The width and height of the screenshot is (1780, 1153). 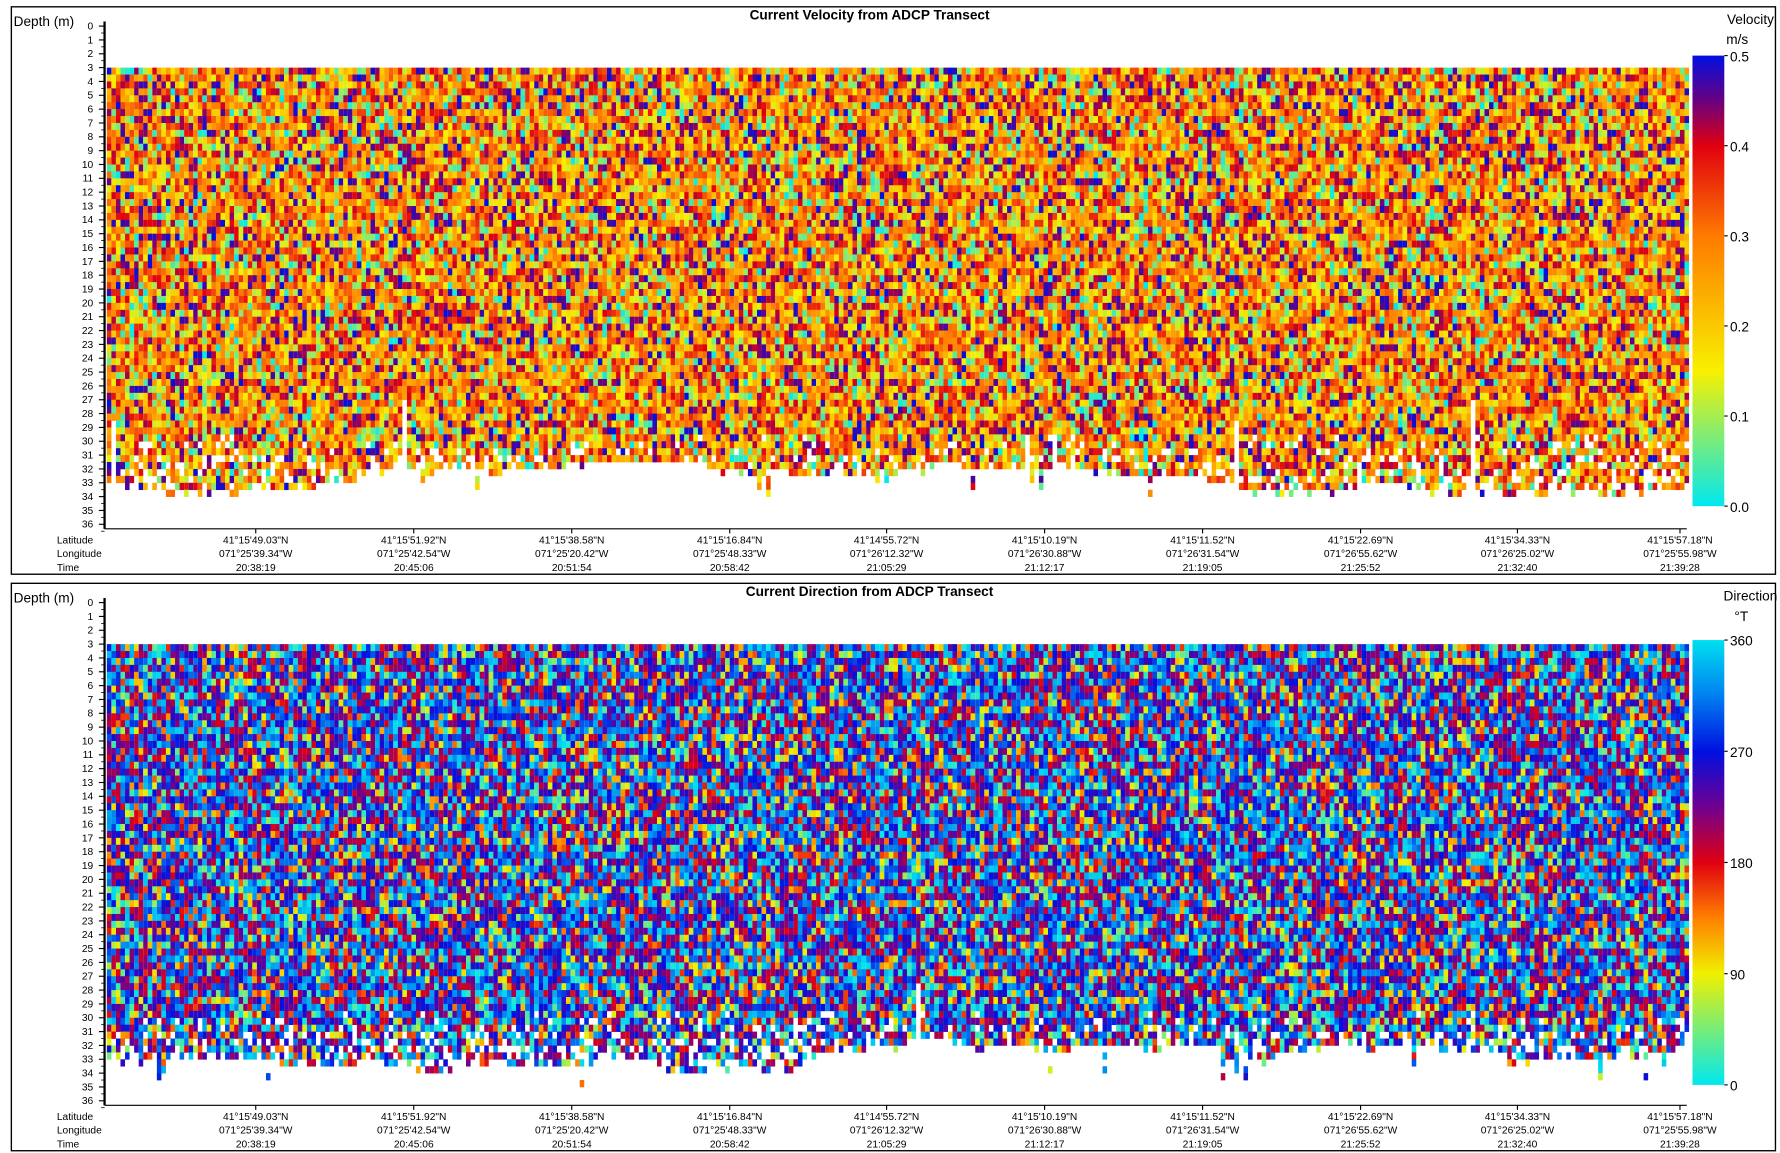 I want to click on y-tick-label: 6, so click(x=91, y=110).